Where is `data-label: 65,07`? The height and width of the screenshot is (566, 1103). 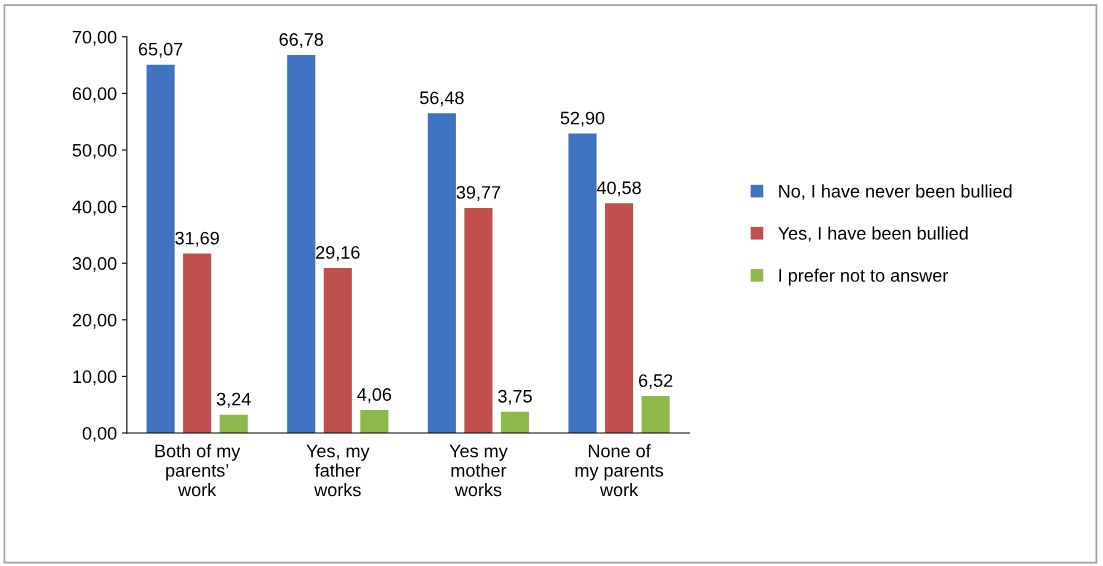 data-label: 65,07 is located at coordinates (160, 50).